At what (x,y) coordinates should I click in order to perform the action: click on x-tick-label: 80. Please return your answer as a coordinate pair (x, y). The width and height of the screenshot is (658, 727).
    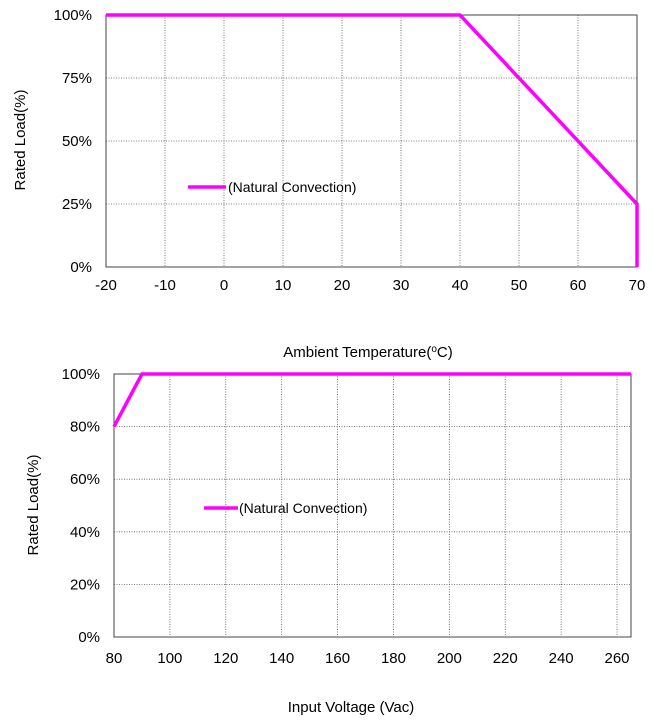
    Looking at the image, I should click on (114, 658).